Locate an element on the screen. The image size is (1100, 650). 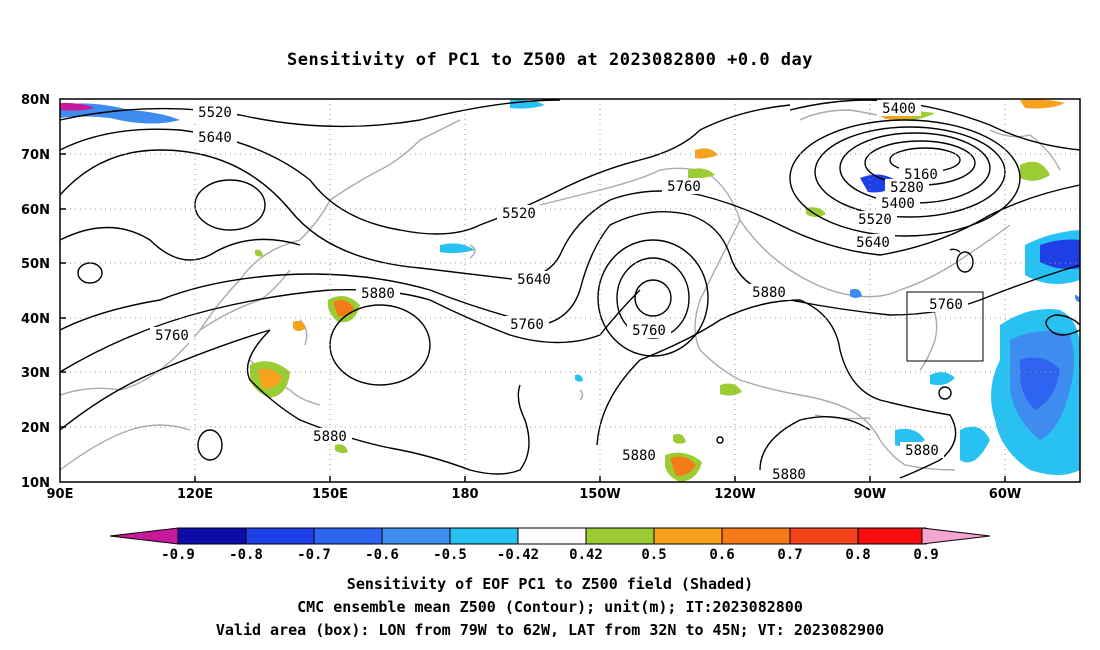
colorbar-tick-label: 0.8 is located at coordinates (857, 555).